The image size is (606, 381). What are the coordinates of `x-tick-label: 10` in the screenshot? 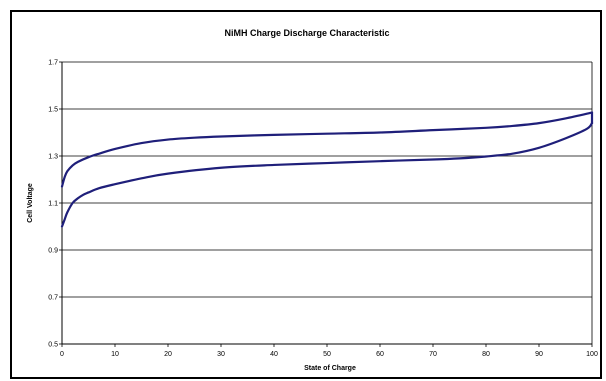 It's located at (115, 354).